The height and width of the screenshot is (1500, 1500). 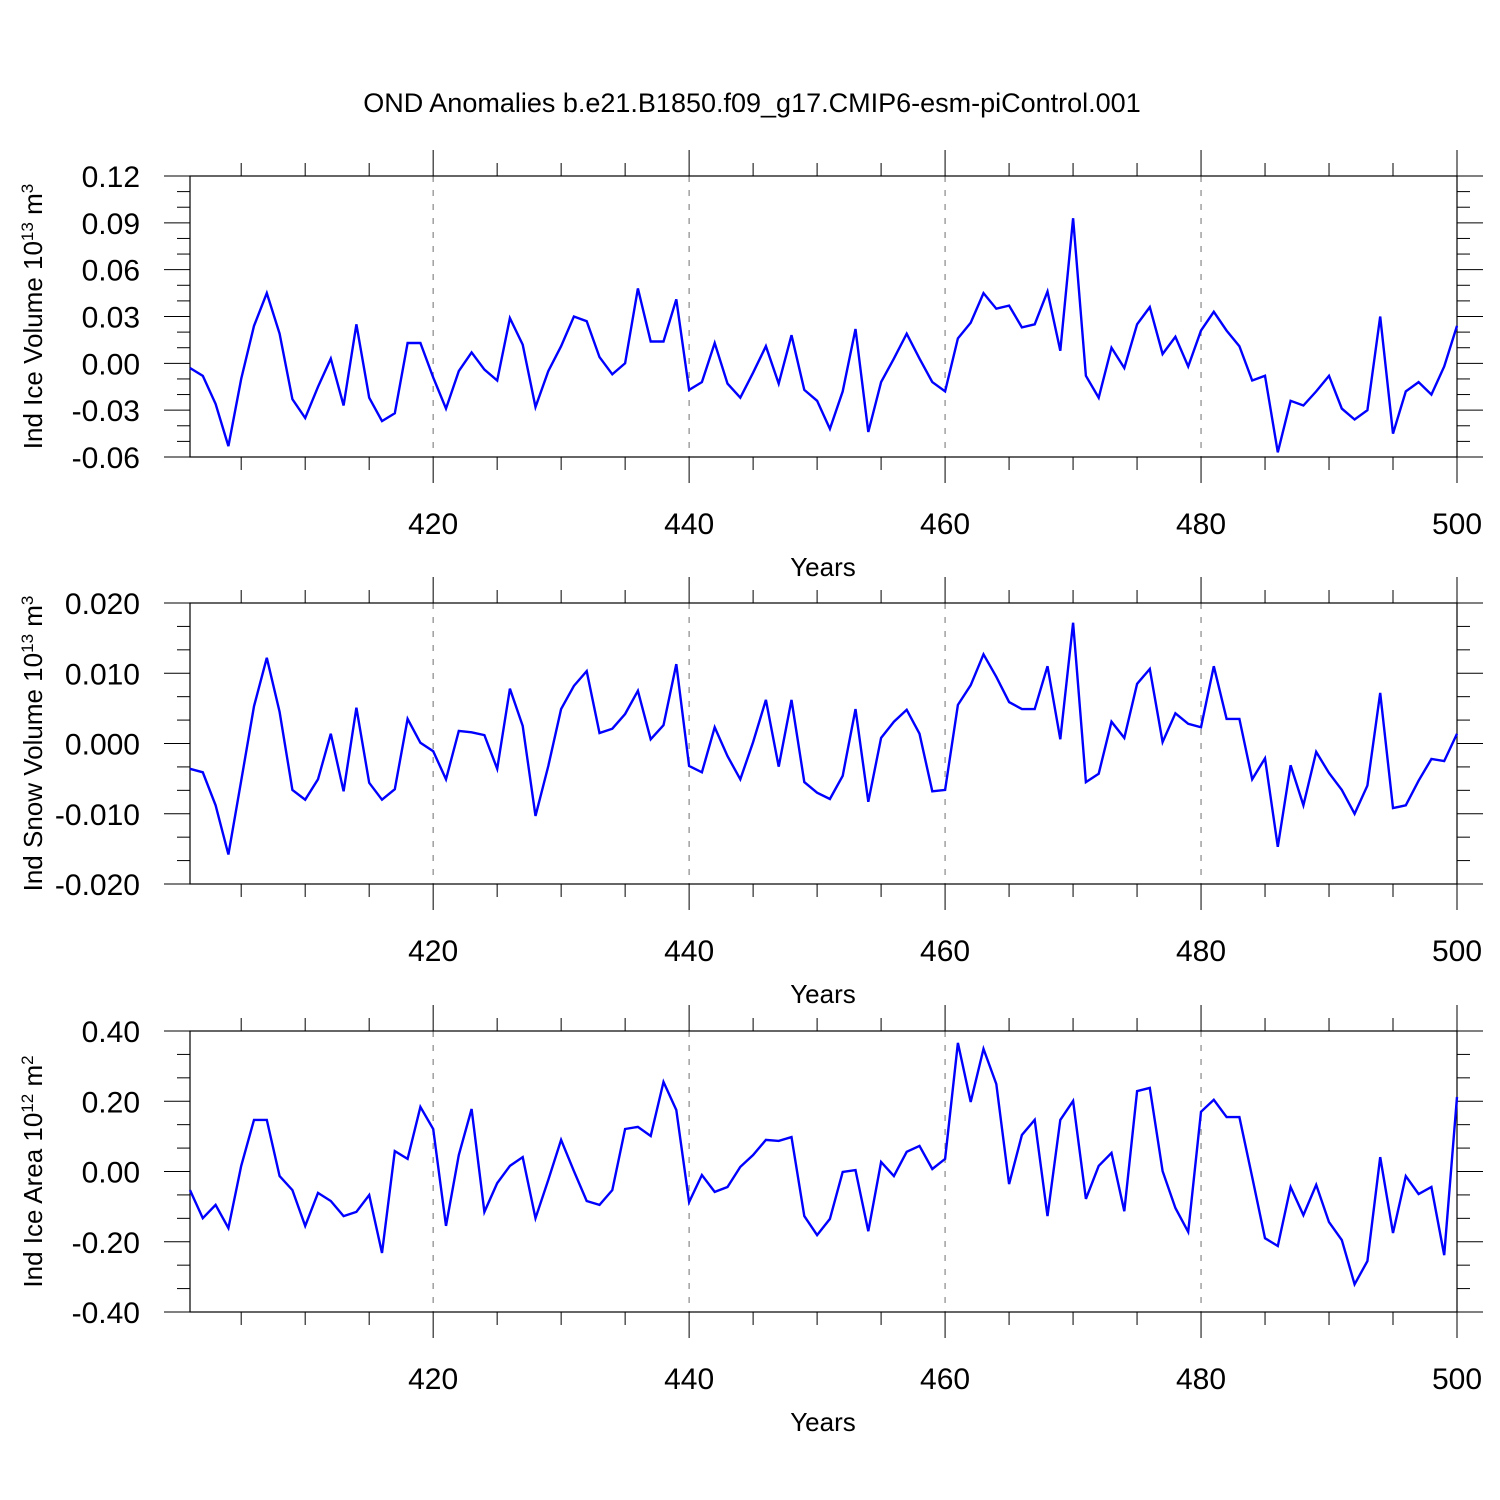 I want to click on y-tick-label: 0.40, so click(x=111, y=1032).